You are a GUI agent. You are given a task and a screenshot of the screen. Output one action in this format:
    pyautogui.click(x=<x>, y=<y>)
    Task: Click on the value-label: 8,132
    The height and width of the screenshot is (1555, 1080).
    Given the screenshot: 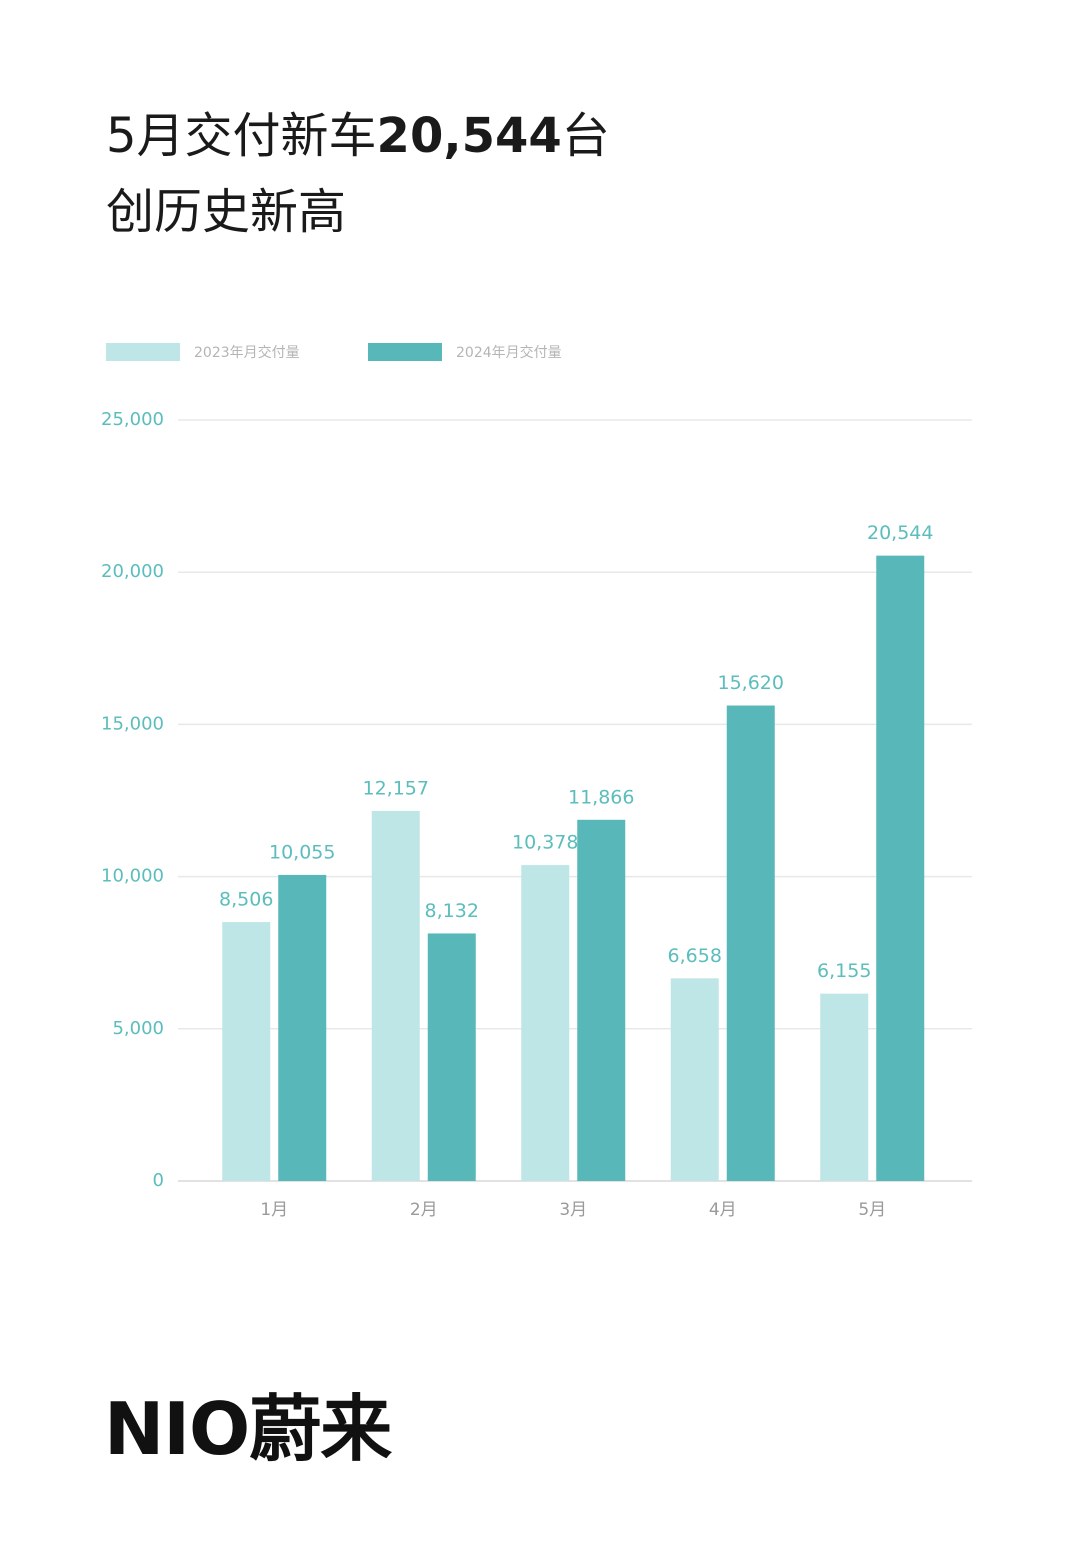 What is the action you would take?
    pyautogui.click(x=452, y=911)
    